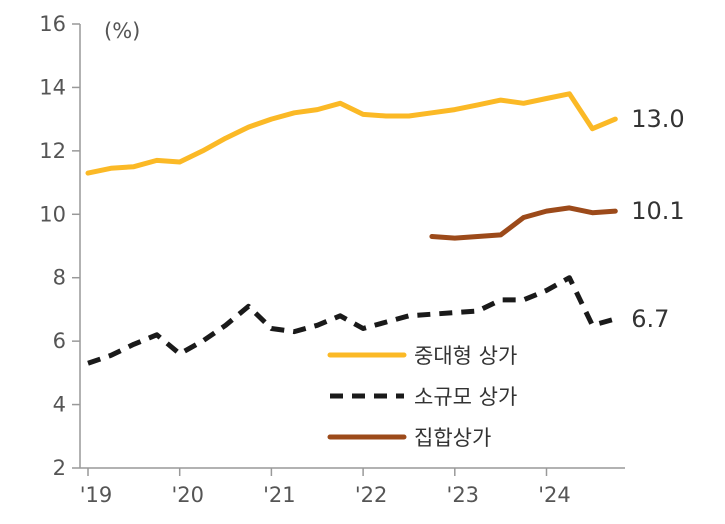 Image resolution: width=725 pixels, height=524 pixels. What do you see at coordinates (452, 438) in the screenshot?
I see `legend-label: 집합상가` at bounding box center [452, 438].